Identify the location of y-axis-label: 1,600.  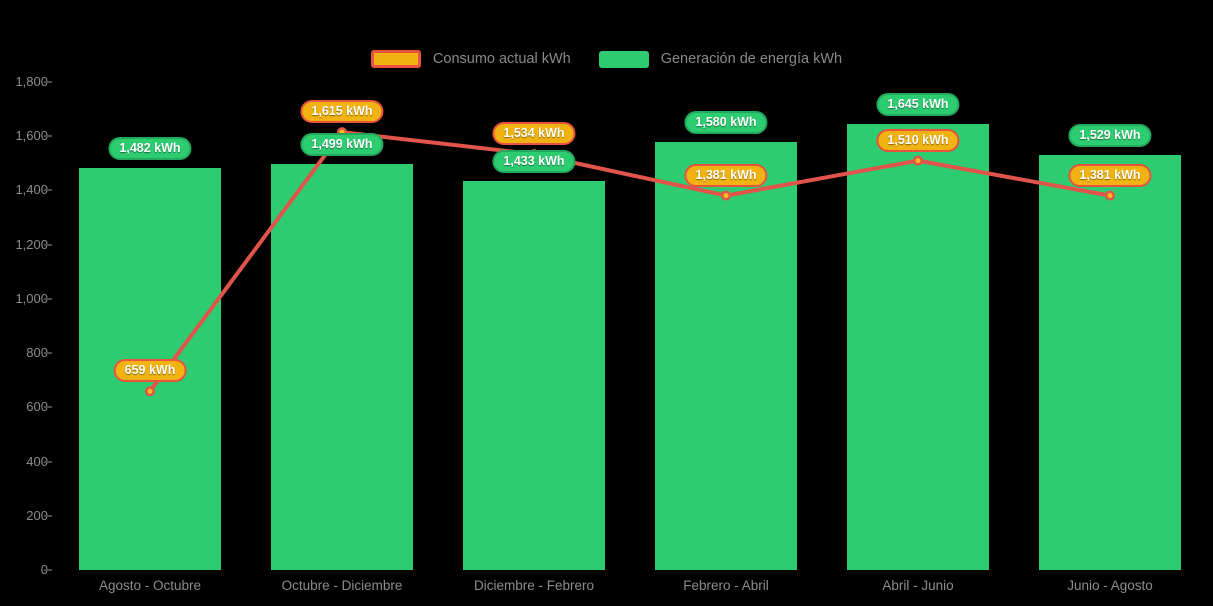
(31, 136).